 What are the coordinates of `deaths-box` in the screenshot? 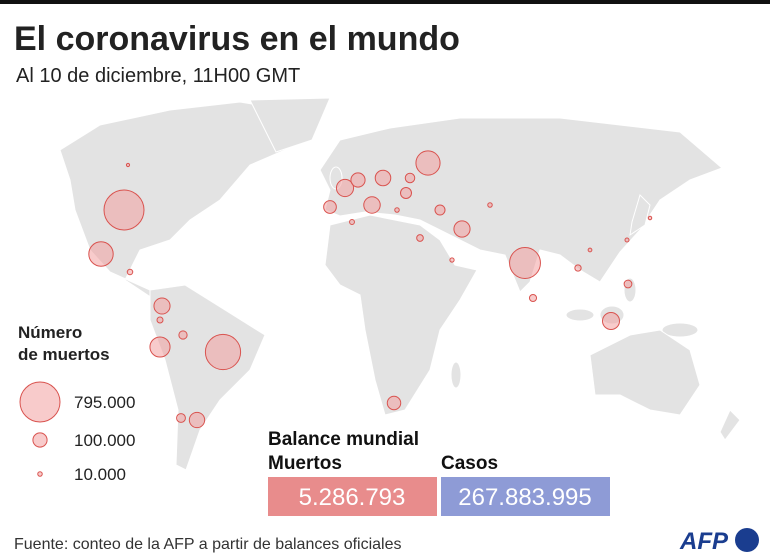 It's located at (352, 496).